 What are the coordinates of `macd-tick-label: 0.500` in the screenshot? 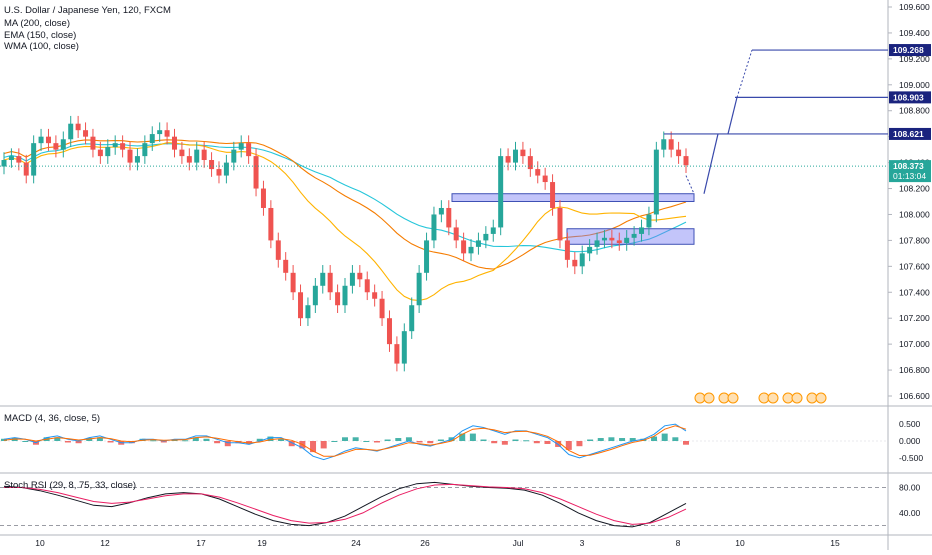 It's located at (910, 424).